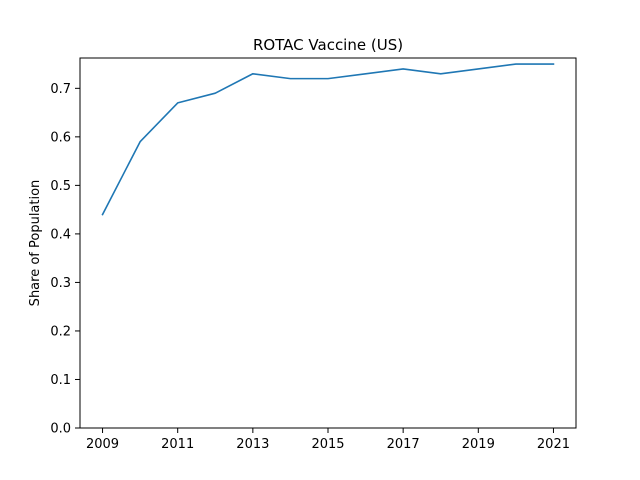 The image size is (640, 480). Describe the element at coordinates (60, 89) in the screenshot. I see `y-tick-label: 0.7` at that location.